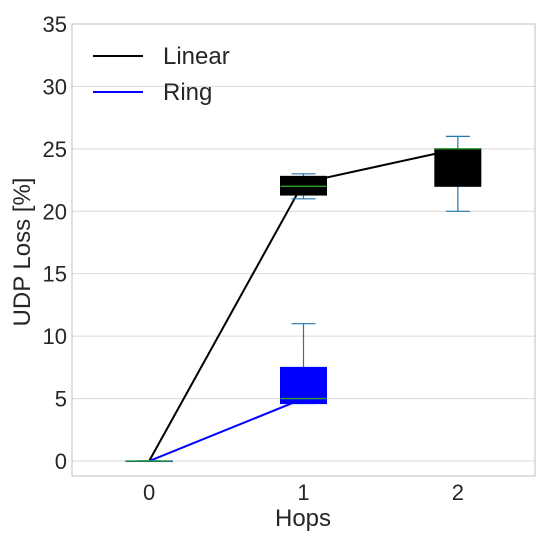 The height and width of the screenshot is (539, 550). Describe the element at coordinates (55, 211) in the screenshot. I see `y-tick-label: 20` at that location.